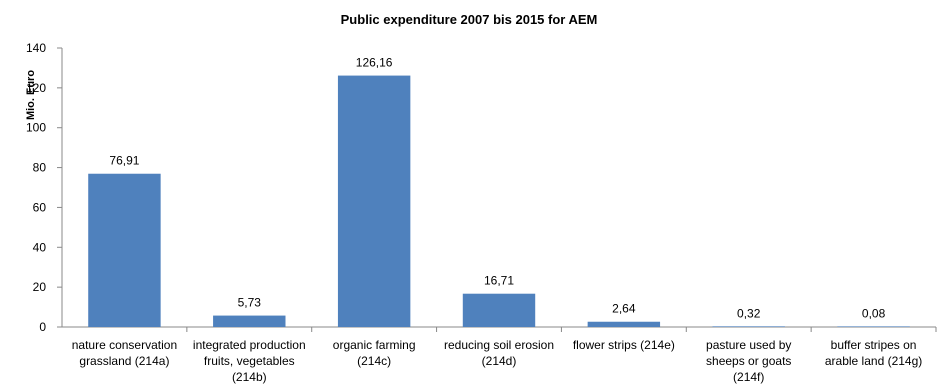 The width and height of the screenshot is (939, 387). What do you see at coordinates (874, 313) in the screenshot?
I see `data-label: 0,08` at bounding box center [874, 313].